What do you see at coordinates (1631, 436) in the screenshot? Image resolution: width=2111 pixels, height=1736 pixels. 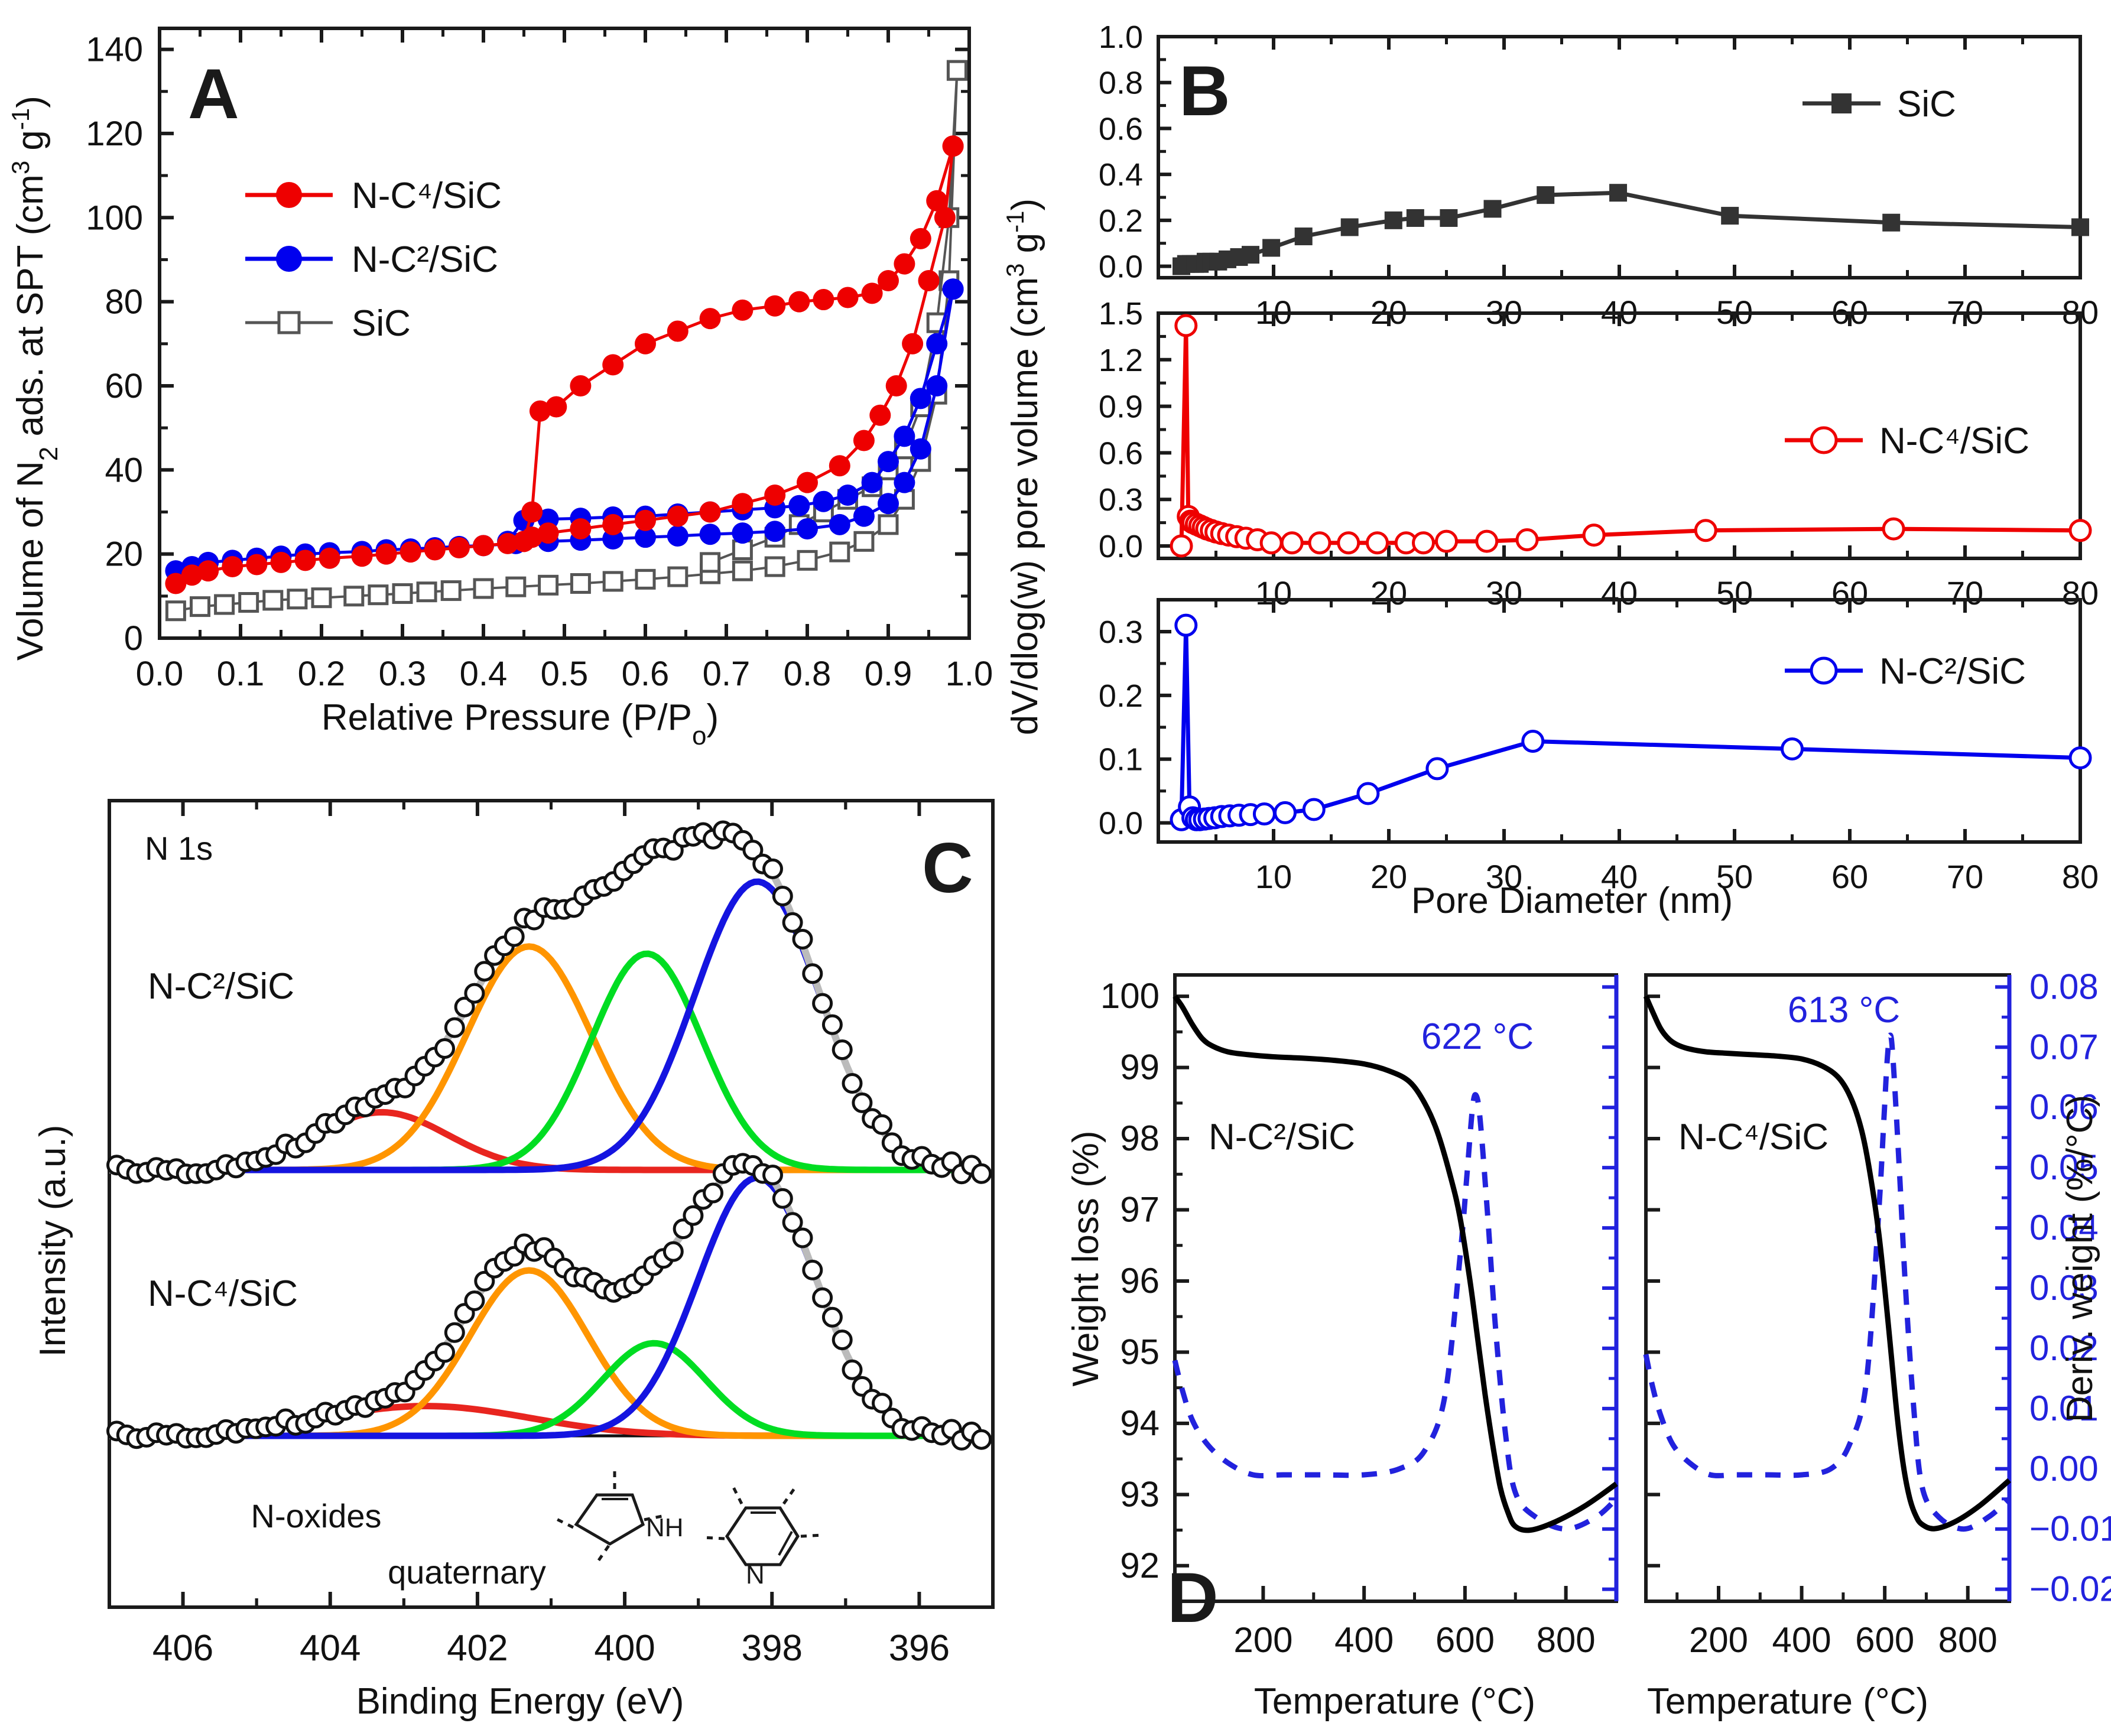 I see `series-n-c--sic` at bounding box center [1631, 436].